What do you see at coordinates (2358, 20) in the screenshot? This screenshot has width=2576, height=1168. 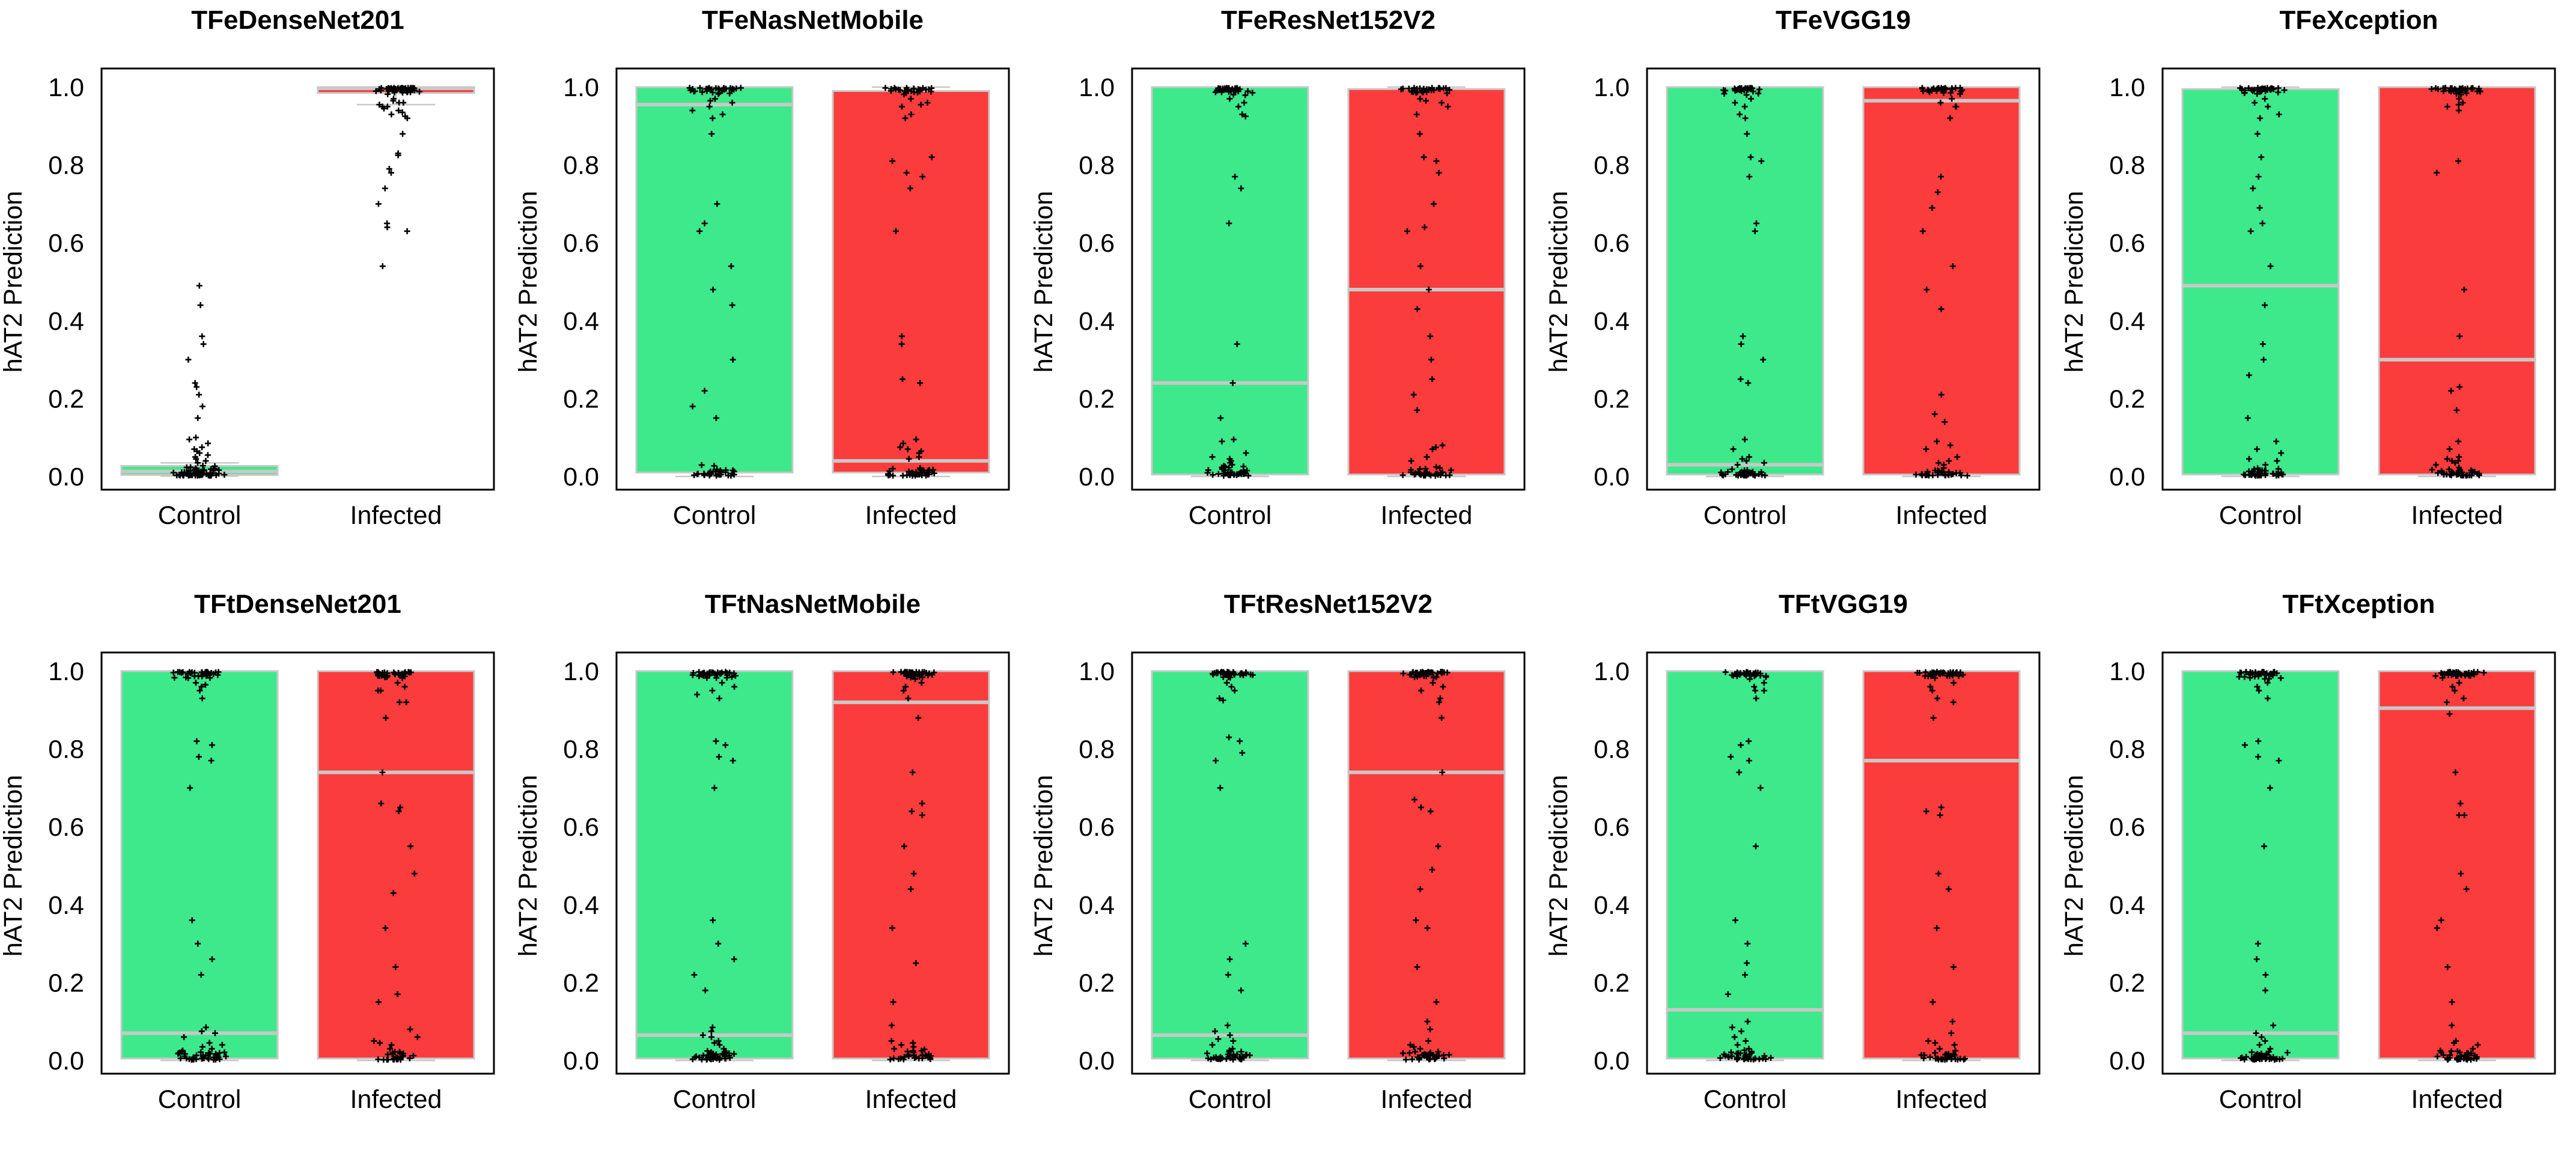 I see `panel-title: TFeXception` at bounding box center [2358, 20].